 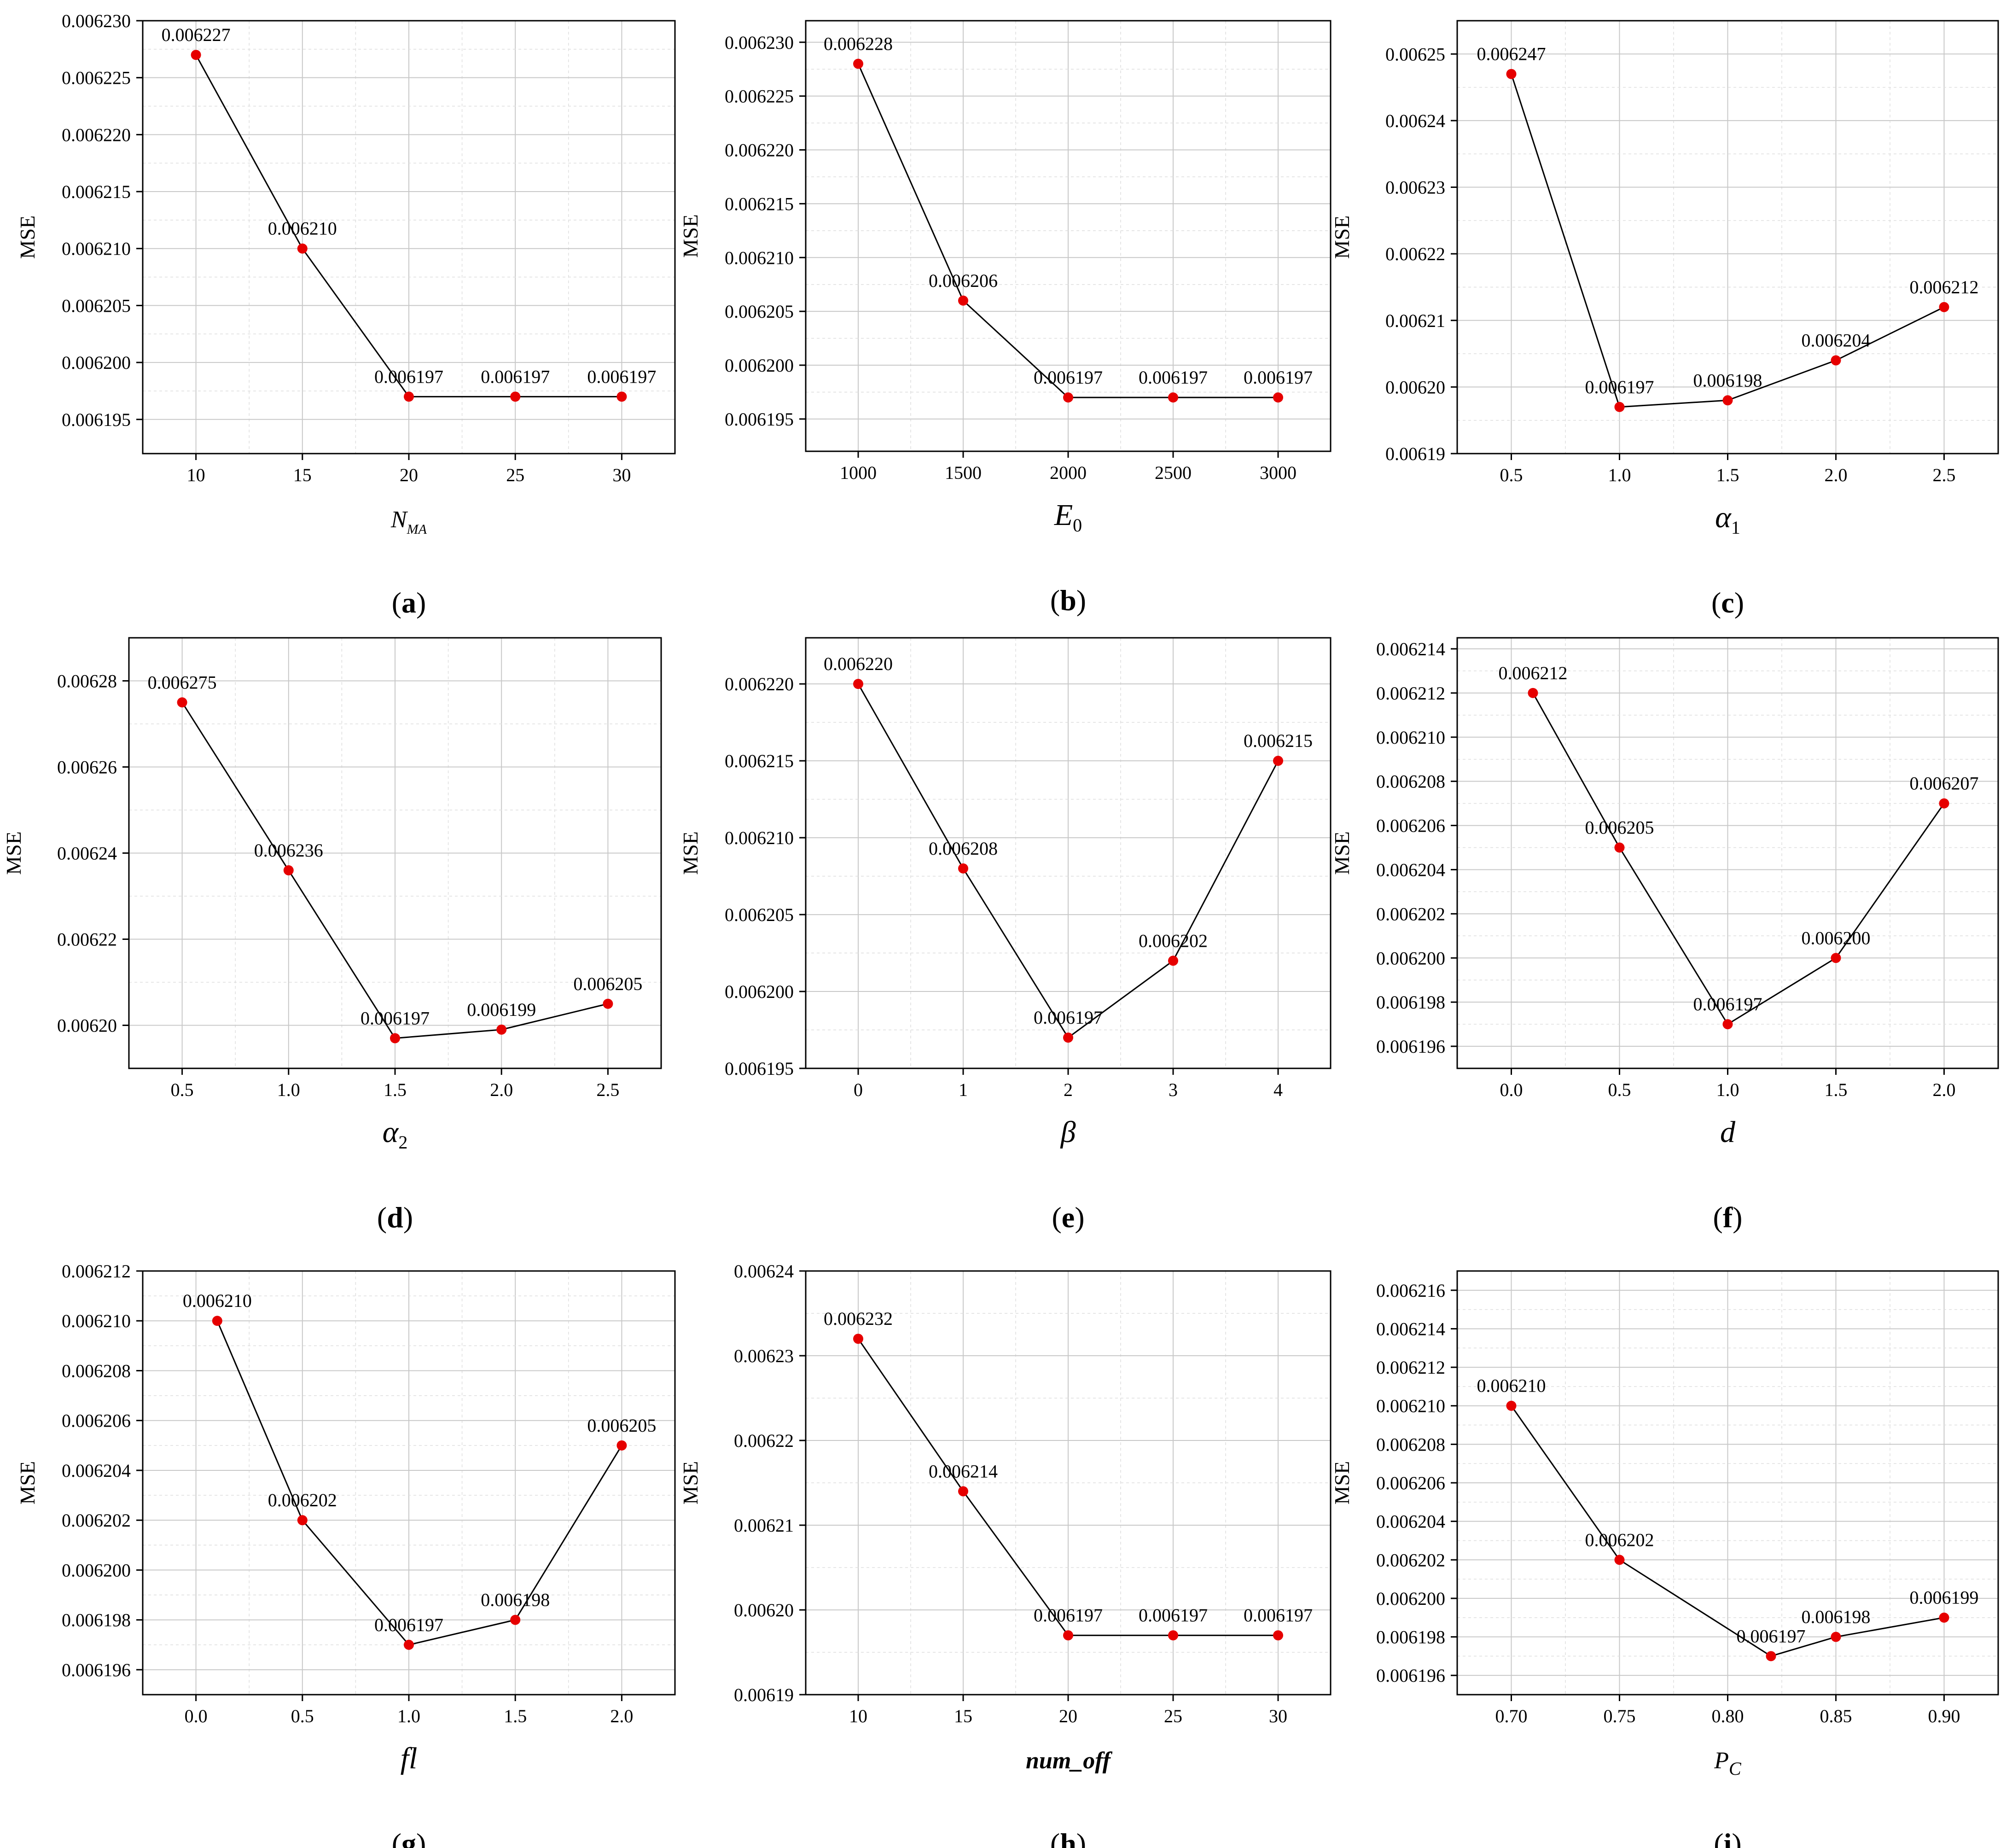 What do you see at coordinates (1738, 859) in the screenshot?
I see `series-line` at bounding box center [1738, 859].